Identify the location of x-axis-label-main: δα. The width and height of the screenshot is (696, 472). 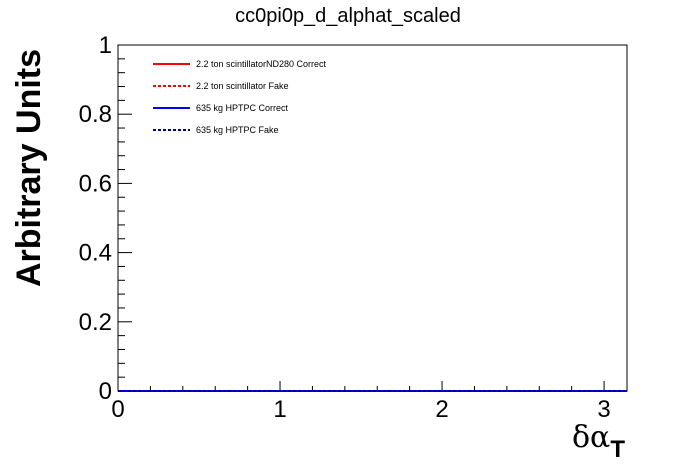
(591, 437).